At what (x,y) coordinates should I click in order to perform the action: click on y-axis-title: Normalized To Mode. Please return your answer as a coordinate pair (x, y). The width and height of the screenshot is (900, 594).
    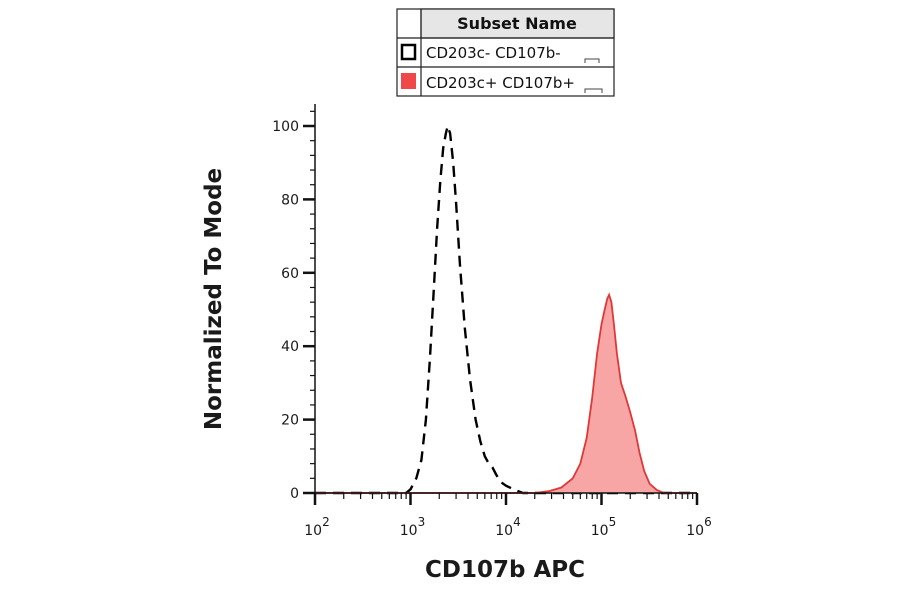
    Looking at the image, I should click on (214, 299).